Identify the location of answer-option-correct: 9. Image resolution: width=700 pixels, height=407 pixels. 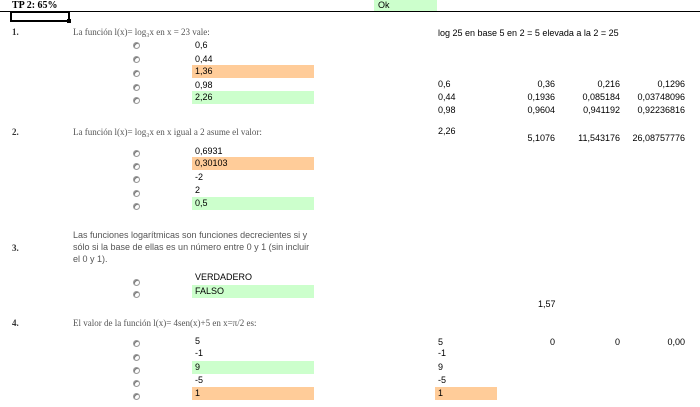
(253, 367).